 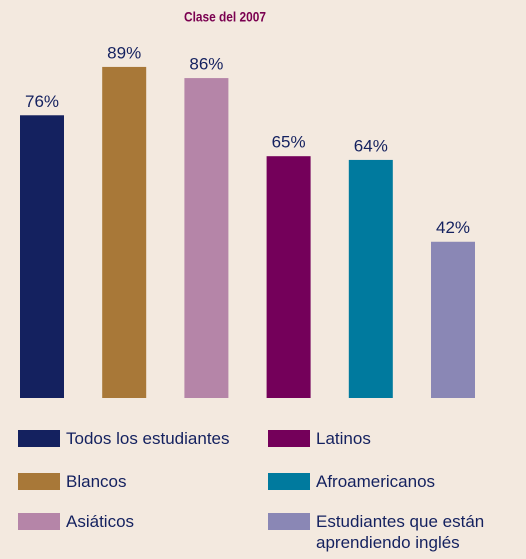 I want to click on value-label: 65%, so click(x=289, y=142).